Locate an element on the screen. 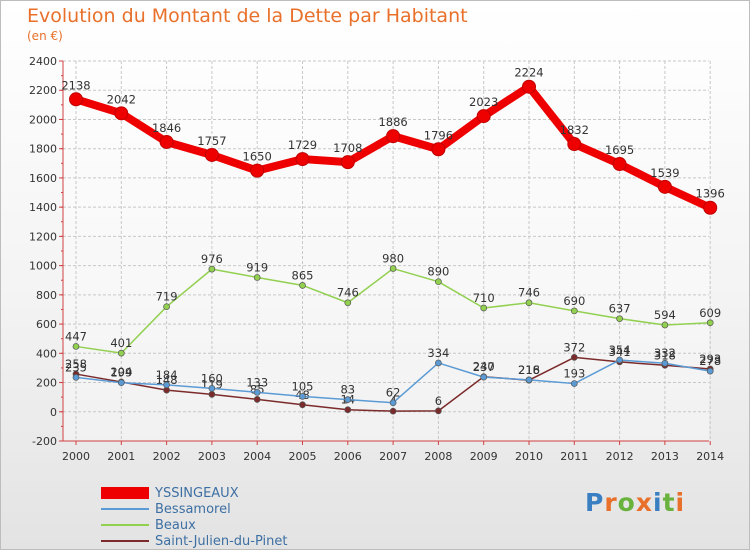 This screenshot has height=550, width=750. legend-swatch-beaux is located at coordinates (125, 525).